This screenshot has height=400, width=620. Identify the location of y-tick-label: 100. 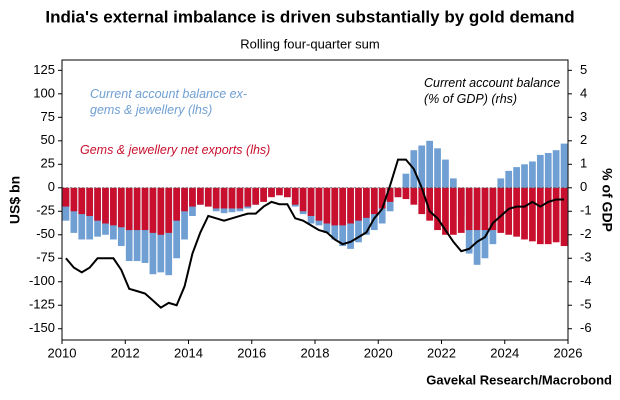
(44, 92).